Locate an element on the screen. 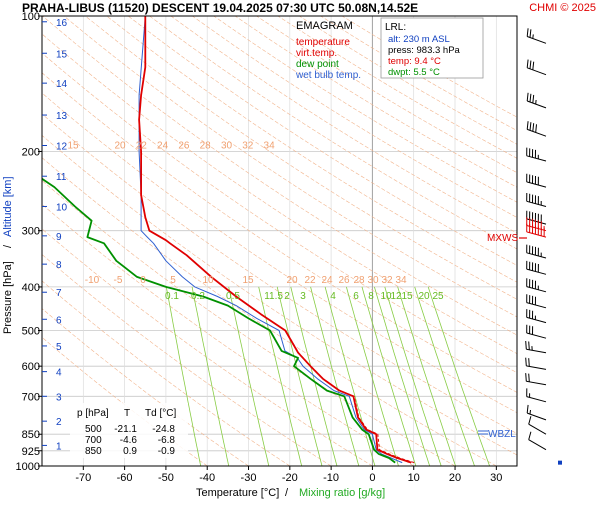  pressure-tick-label: 700 is located at coordinates (31, 397).